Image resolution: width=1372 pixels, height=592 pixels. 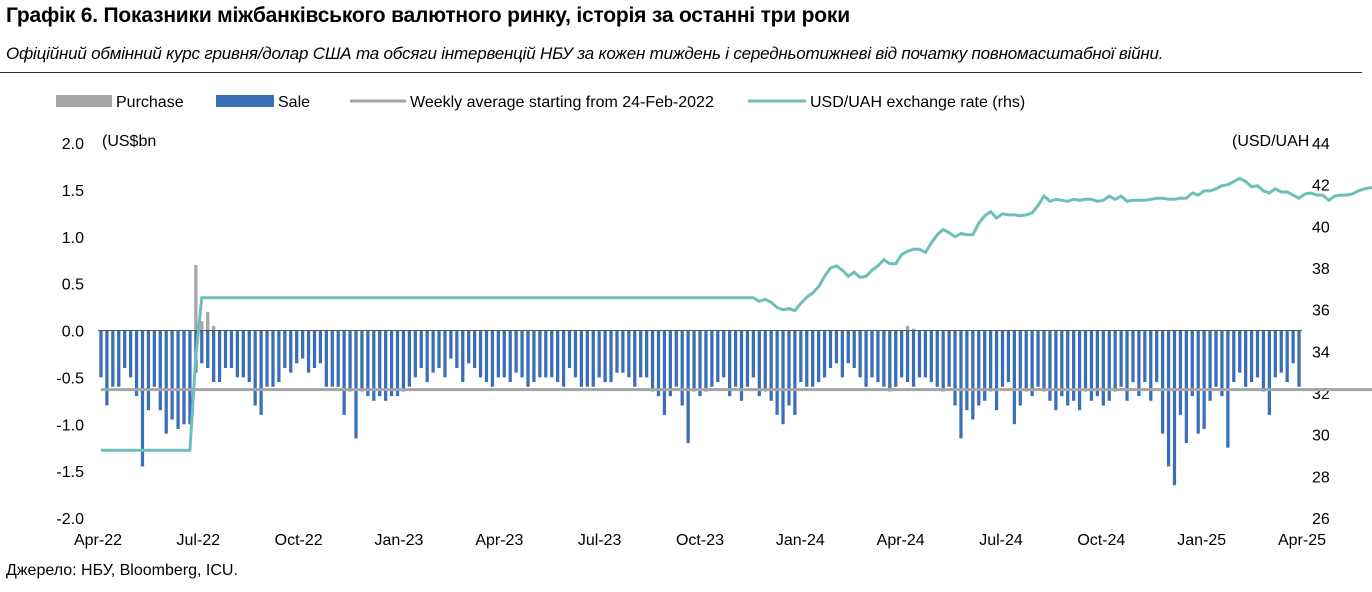 I want to click on right-tick-label: 34, so click(x=1321, y=352).